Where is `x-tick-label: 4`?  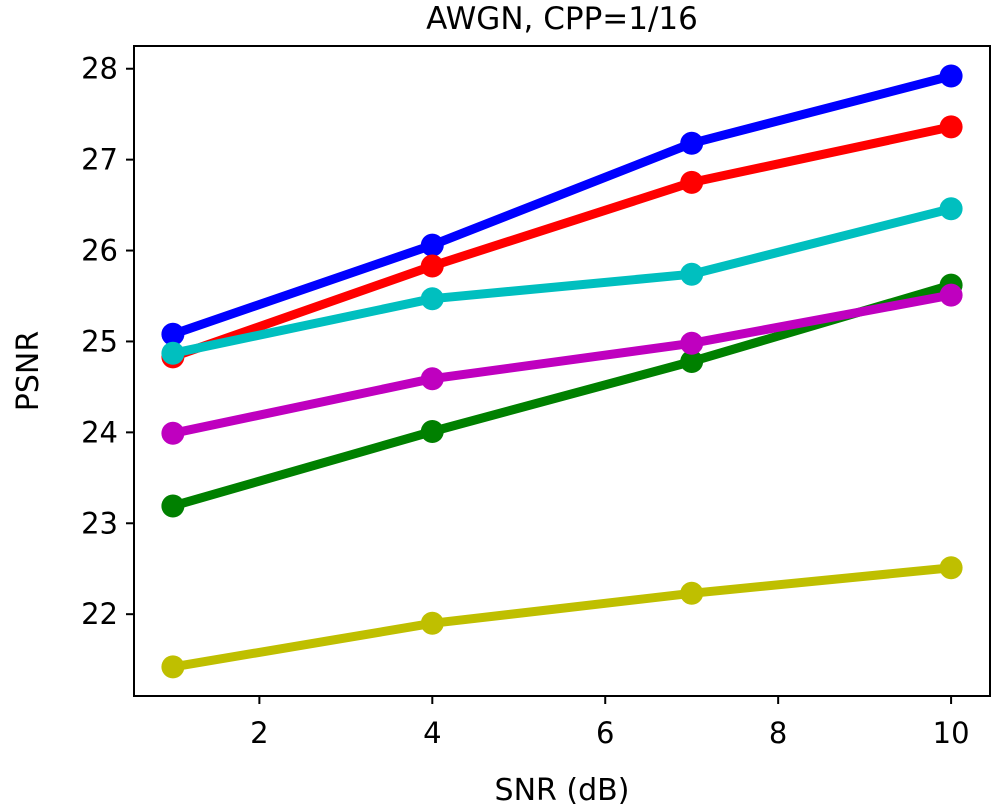 x-tick-label: 4 is located at coordinates (432, 733).